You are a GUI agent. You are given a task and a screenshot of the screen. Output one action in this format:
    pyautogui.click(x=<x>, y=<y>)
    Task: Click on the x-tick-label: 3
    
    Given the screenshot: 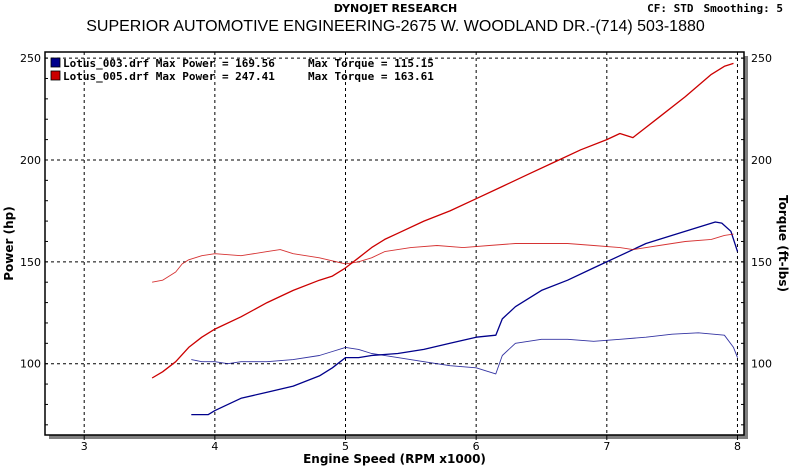 What is the action you would take?
    pyautogui.click(x=84, y=446)
    